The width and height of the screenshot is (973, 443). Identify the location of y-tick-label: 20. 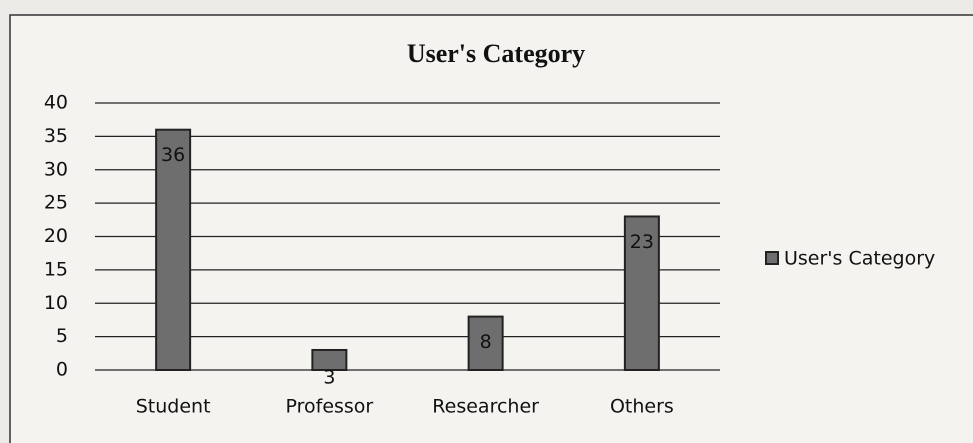
(56, 236).